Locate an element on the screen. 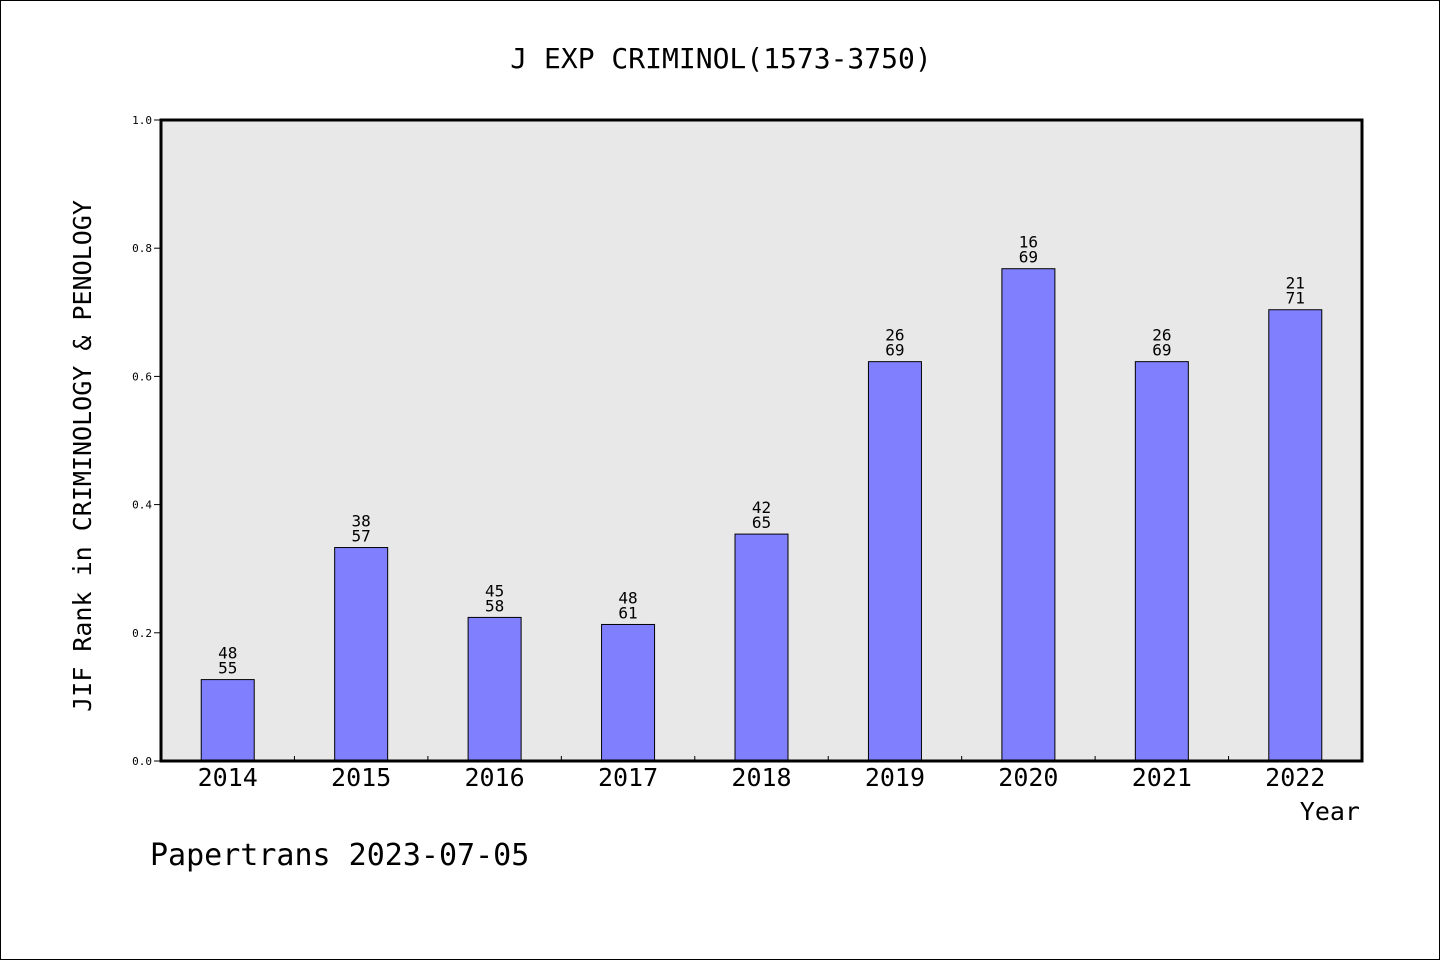  x-axis: 2014 2015 2016 2017 2018 2019 2020 2021 2022 is located at coordinates (761, 774).